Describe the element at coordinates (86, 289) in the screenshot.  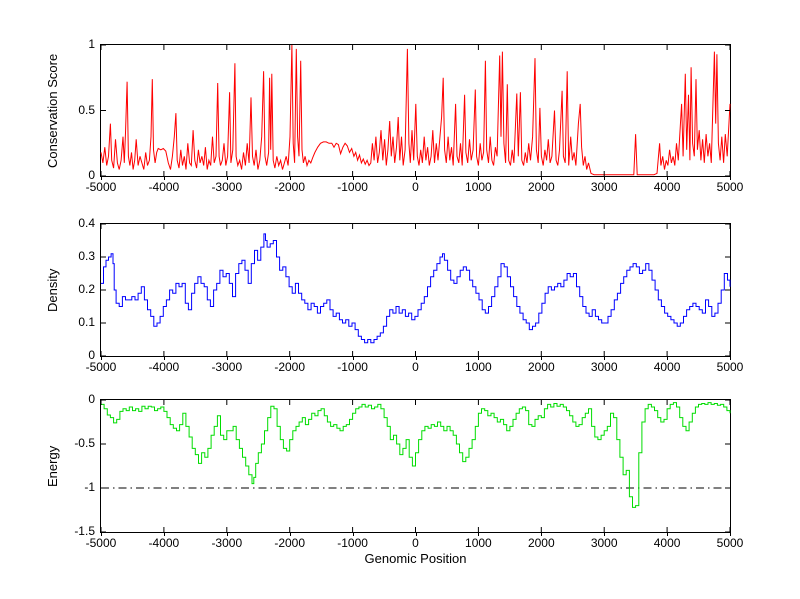
I see `y-tick-label: 0.2` at that location.